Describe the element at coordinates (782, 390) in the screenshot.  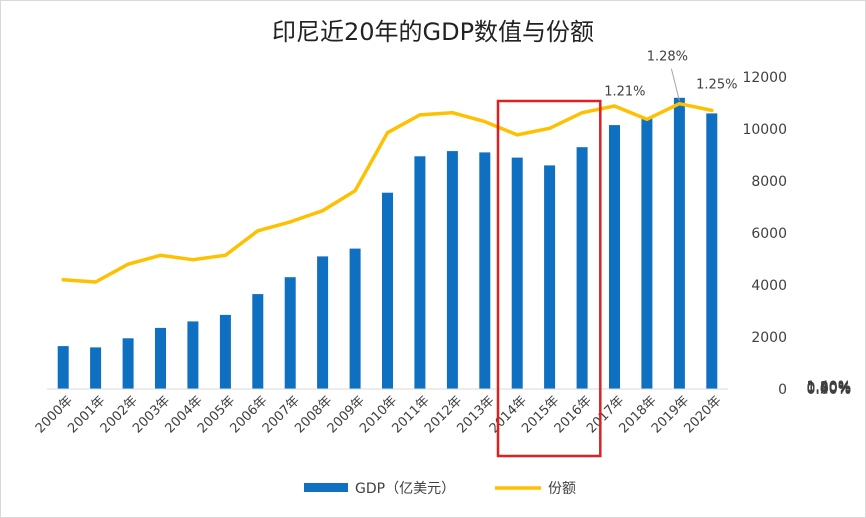
I see `y-left-tick-label: 0` at that location.